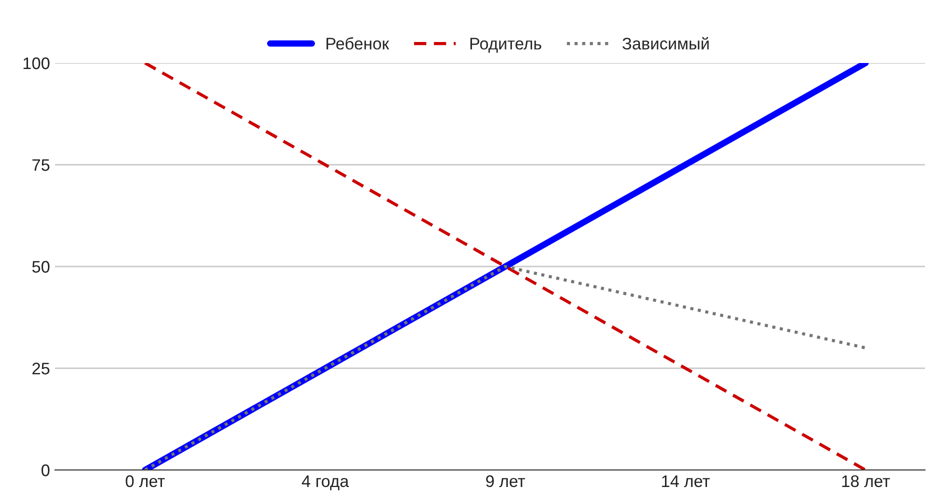 The image size is (940, 502). What do you see at coordinates (506, 481) in the screenshot?
I see `x-tick-label: 9 лет` at bounding box center [506, 481].